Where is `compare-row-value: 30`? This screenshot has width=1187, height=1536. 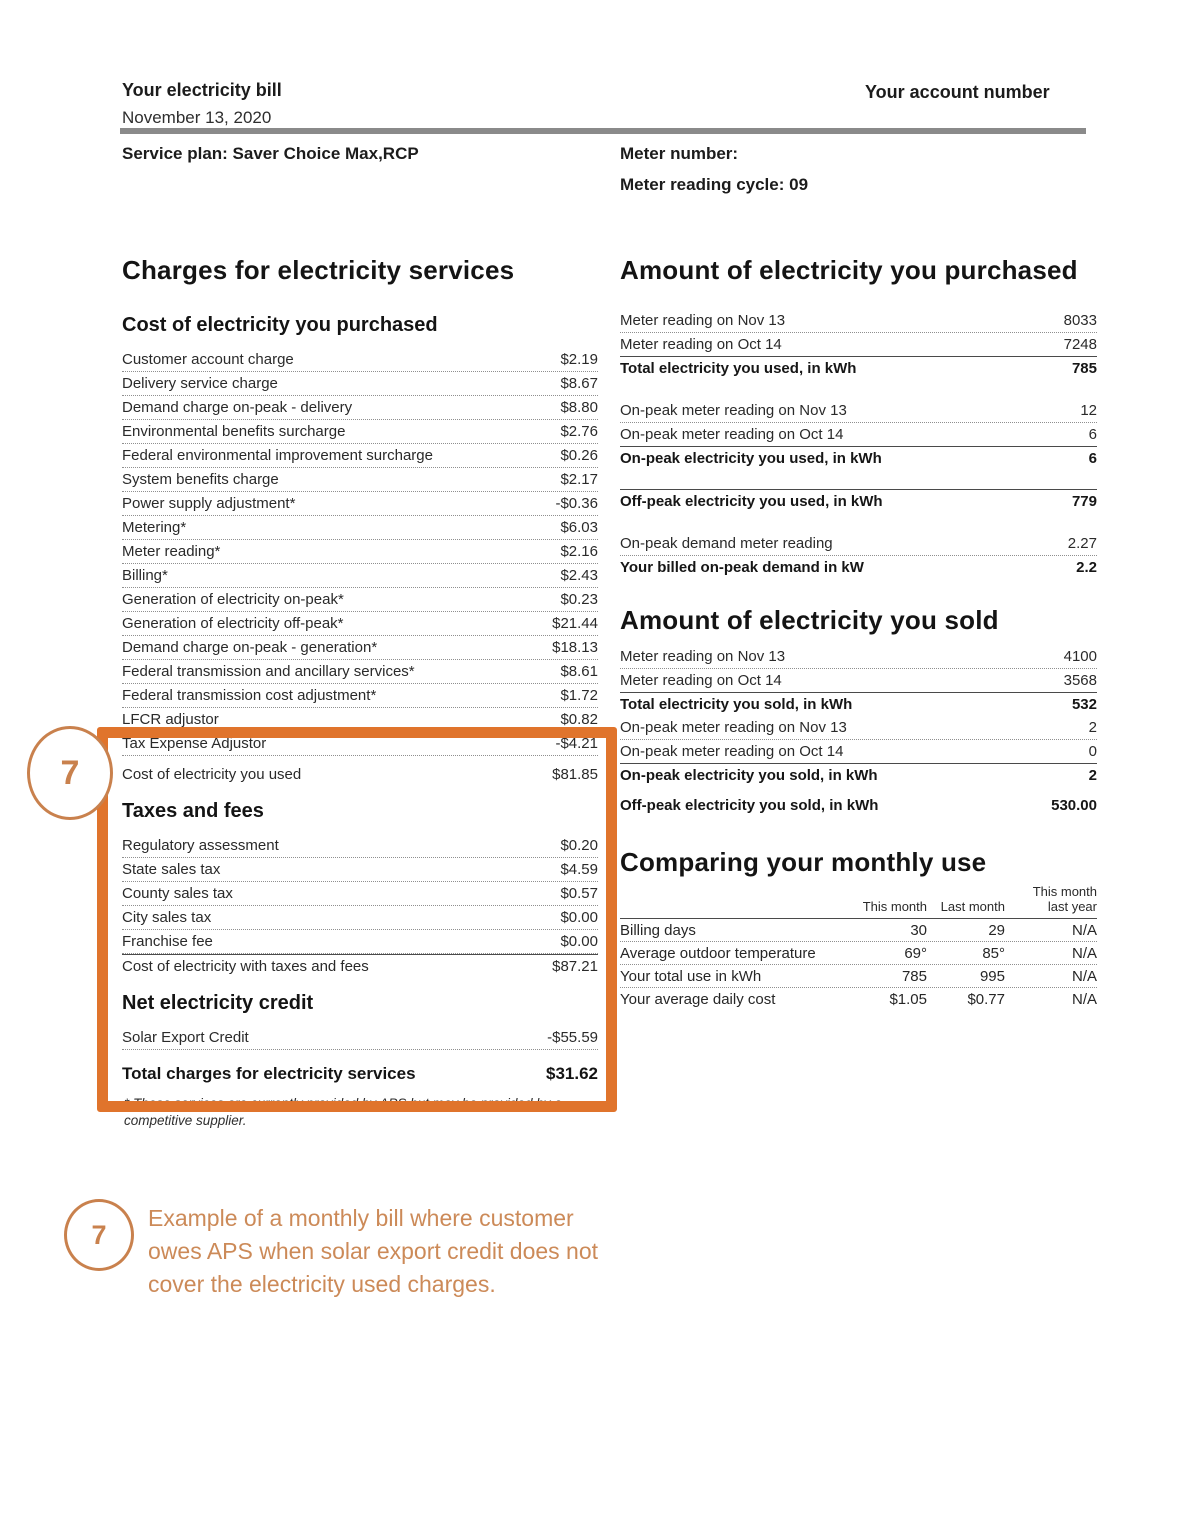 compare-row-value: 30 is located at coordinates (918, 930).